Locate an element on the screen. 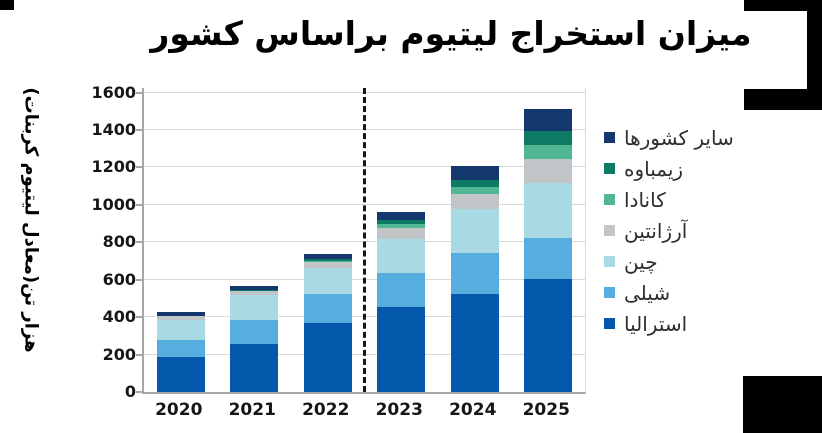  legend-item: شیلی is located at coordinates (669, 292).